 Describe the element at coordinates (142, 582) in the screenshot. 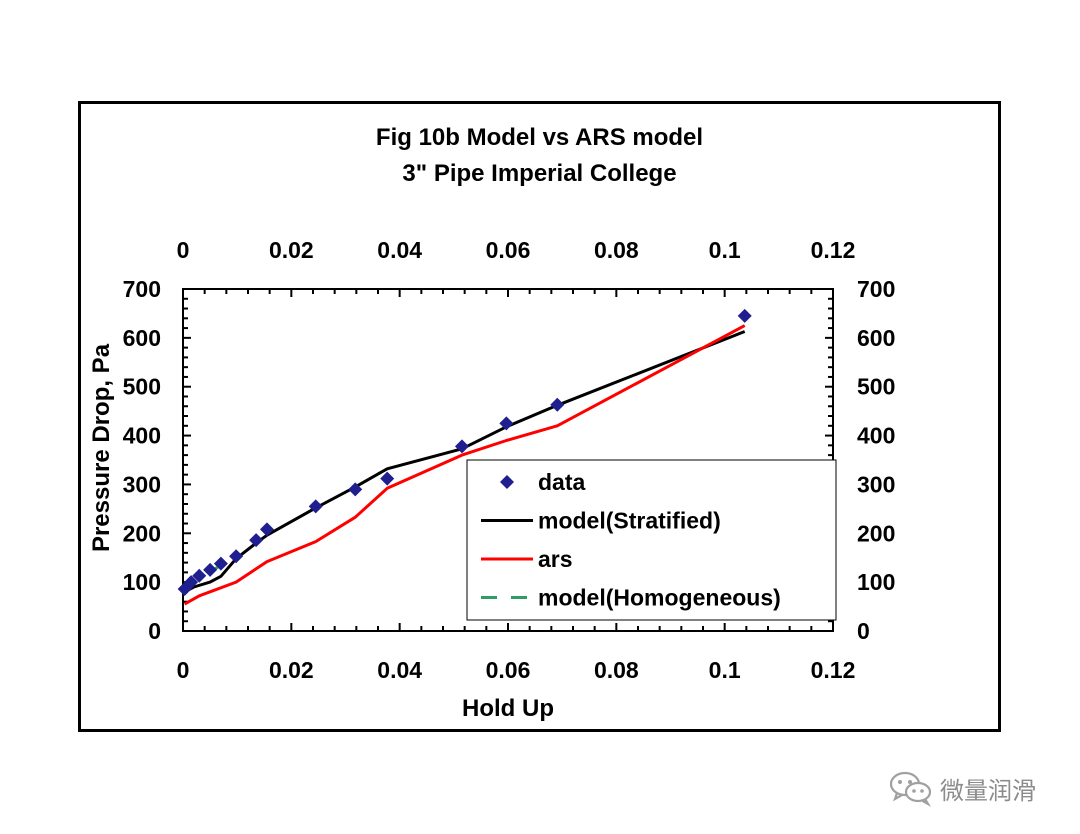

I see `y-tick-label-left: 100` at that location.